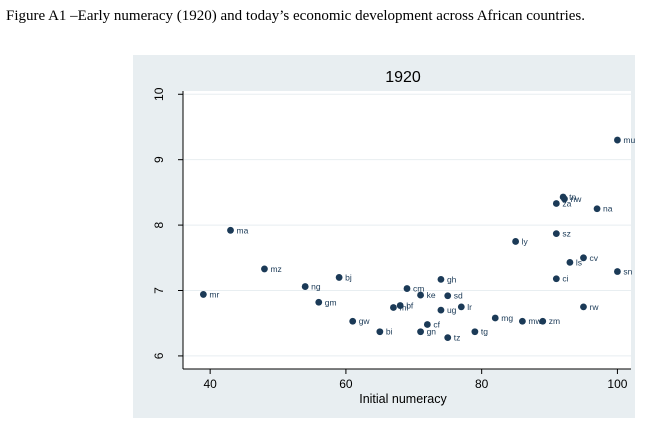  What do you see at coordinates (159, 290) in the screenshot?
I see `y-tick-label-7: 7` at bounding box center [159, 290].